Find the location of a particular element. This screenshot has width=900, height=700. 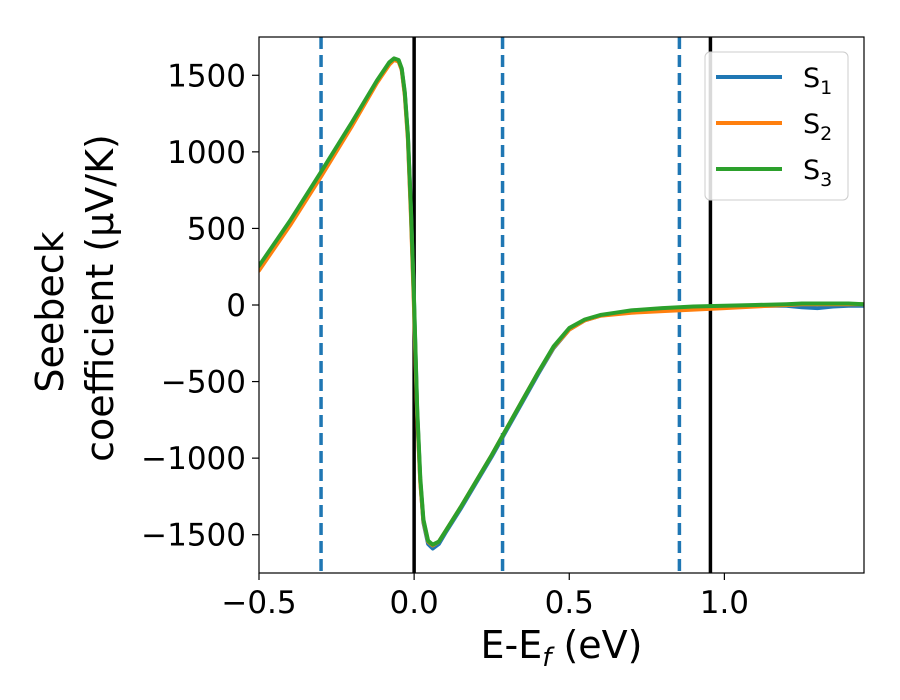

y-tick-label: −1500 is located at coordinates (193, 536).